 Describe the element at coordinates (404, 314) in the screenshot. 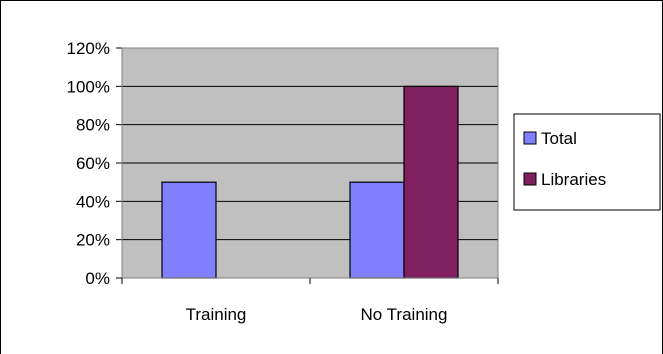

I see `x-tick-label: No Training` at that location.